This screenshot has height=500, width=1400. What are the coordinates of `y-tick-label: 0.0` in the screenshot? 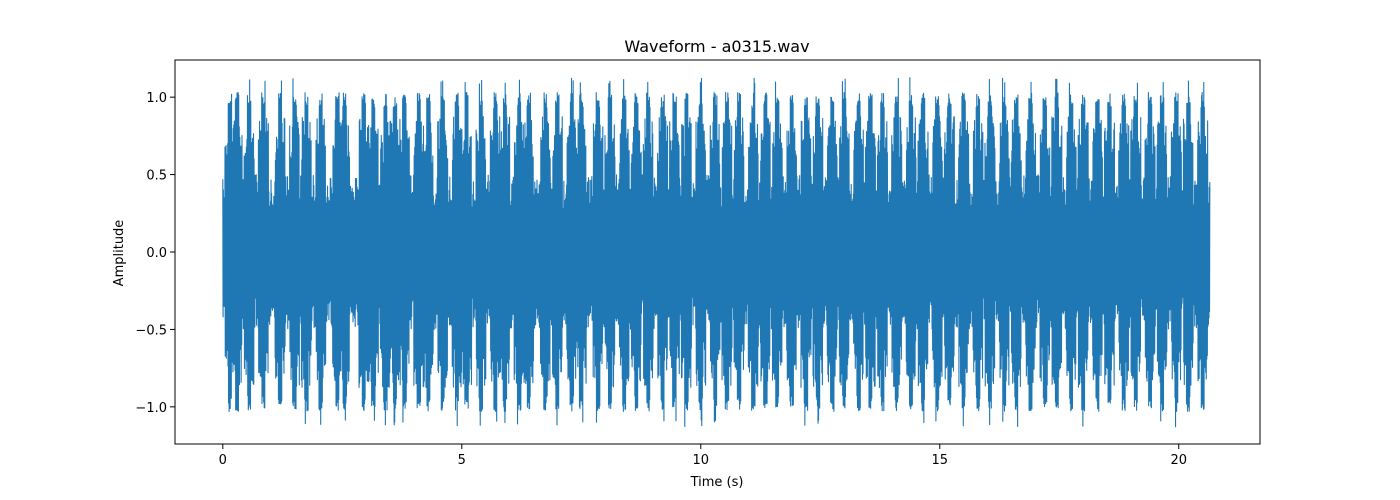 It's located at (156, 253).